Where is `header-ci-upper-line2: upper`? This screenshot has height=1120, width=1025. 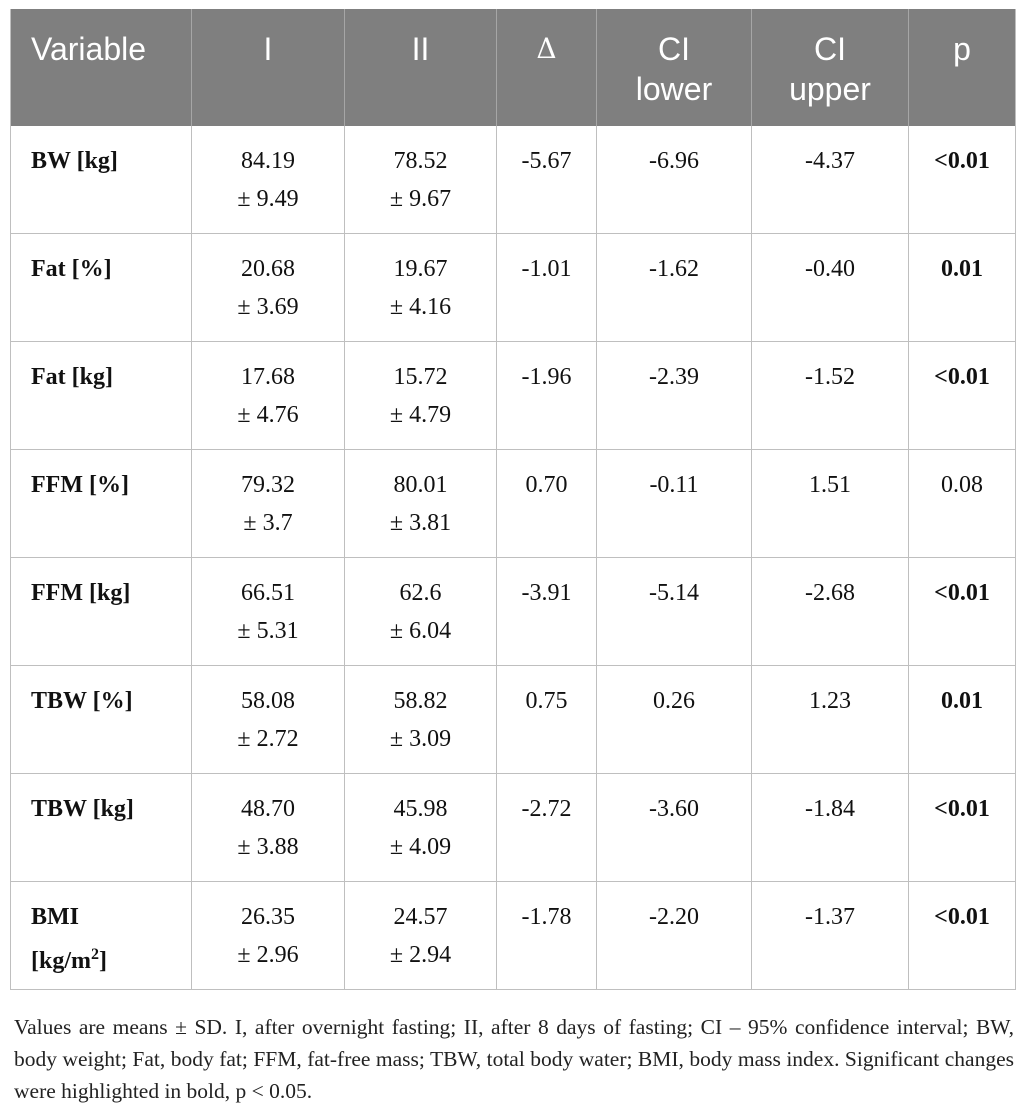 header-ci-upper-line2: upper is located at coordinates (830, 89).